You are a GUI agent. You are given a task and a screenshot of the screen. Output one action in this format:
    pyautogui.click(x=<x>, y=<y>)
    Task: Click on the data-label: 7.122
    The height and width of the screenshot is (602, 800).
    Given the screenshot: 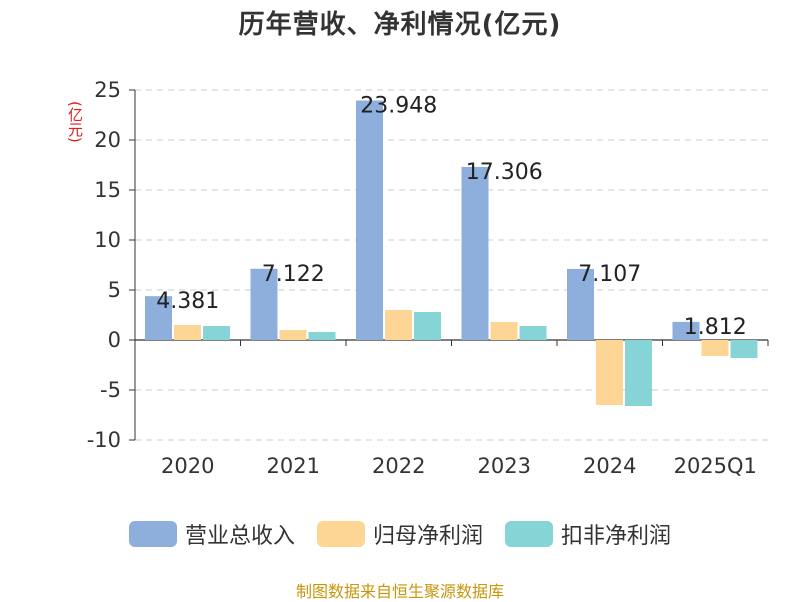 What is the action you would take?
    pyautogui.click(x=293, y=274)
    